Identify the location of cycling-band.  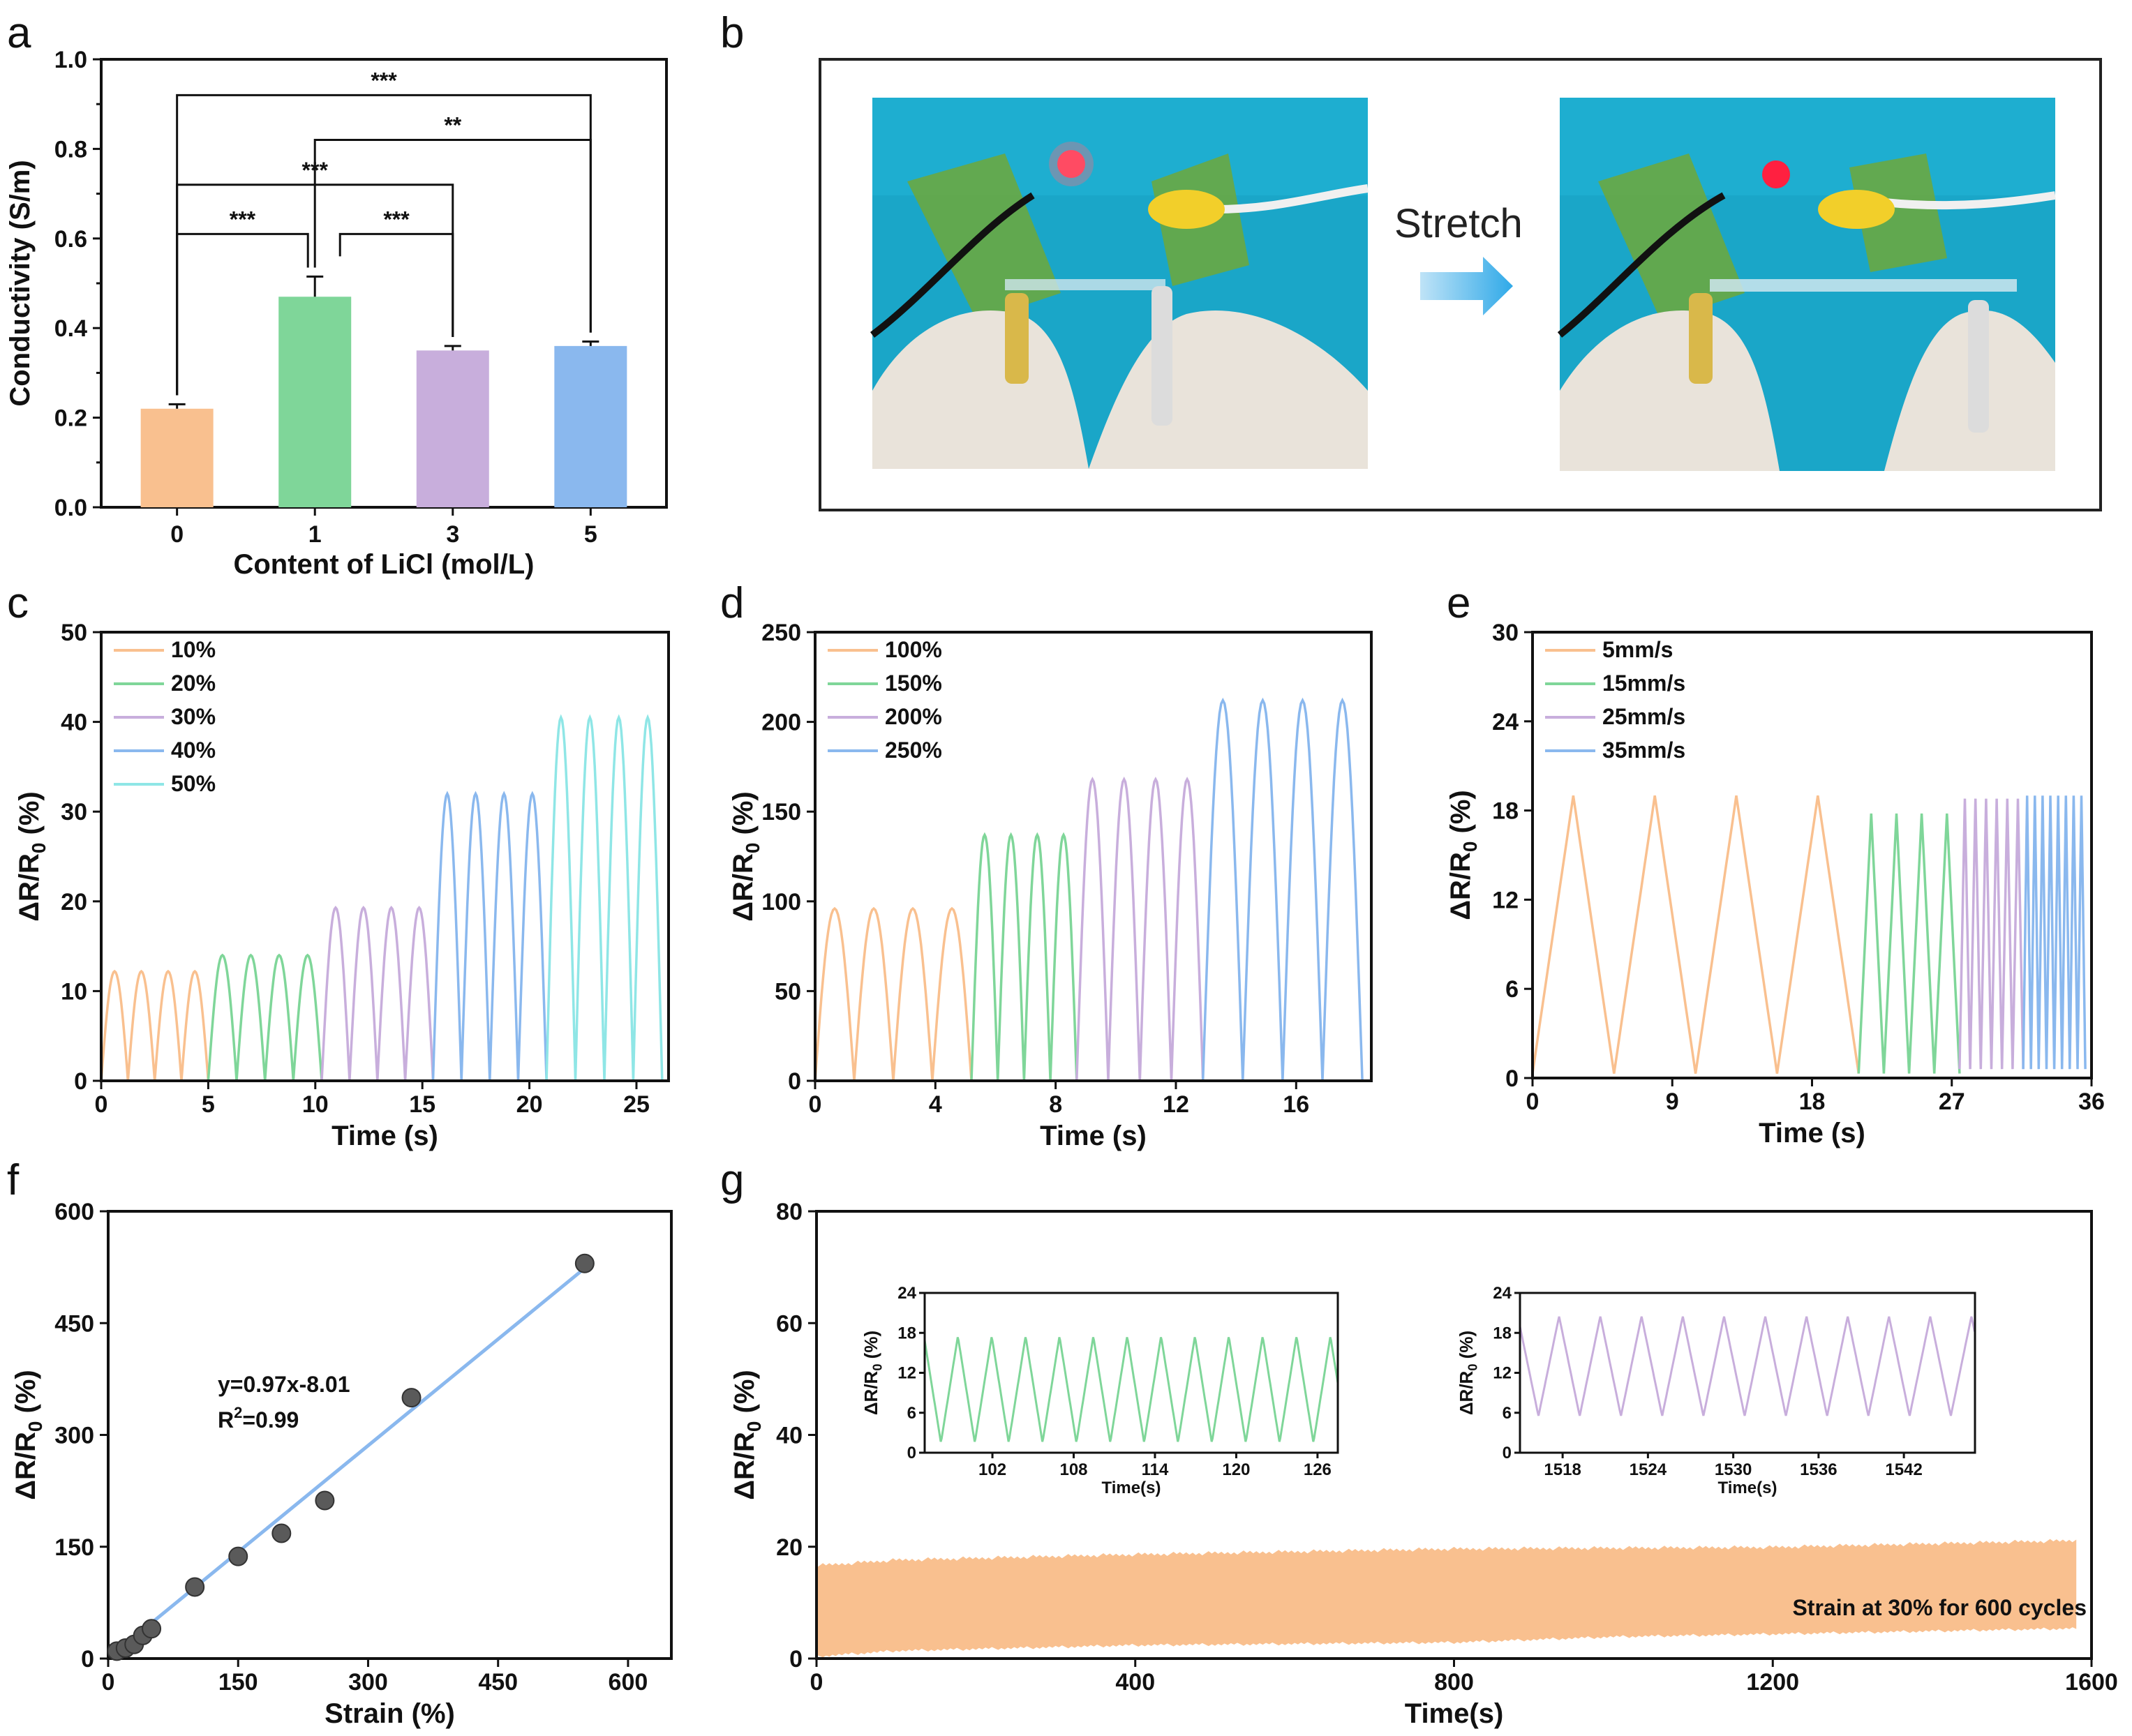
(1446, 1598).